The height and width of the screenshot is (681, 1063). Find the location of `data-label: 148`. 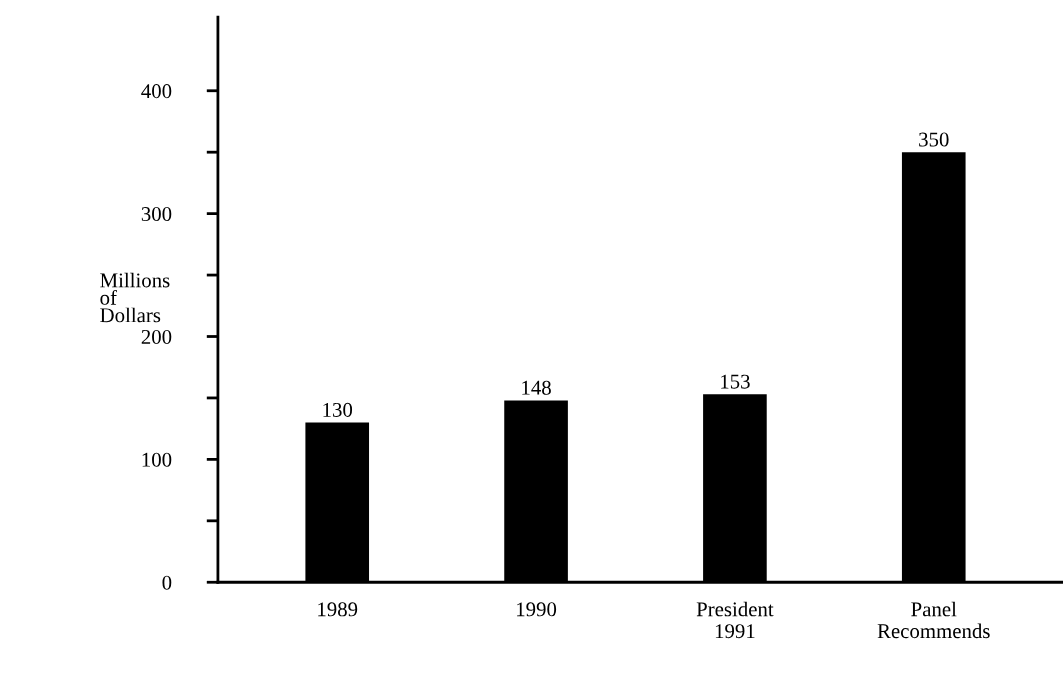

data-label: 148 is located at coordinates (536, 387).